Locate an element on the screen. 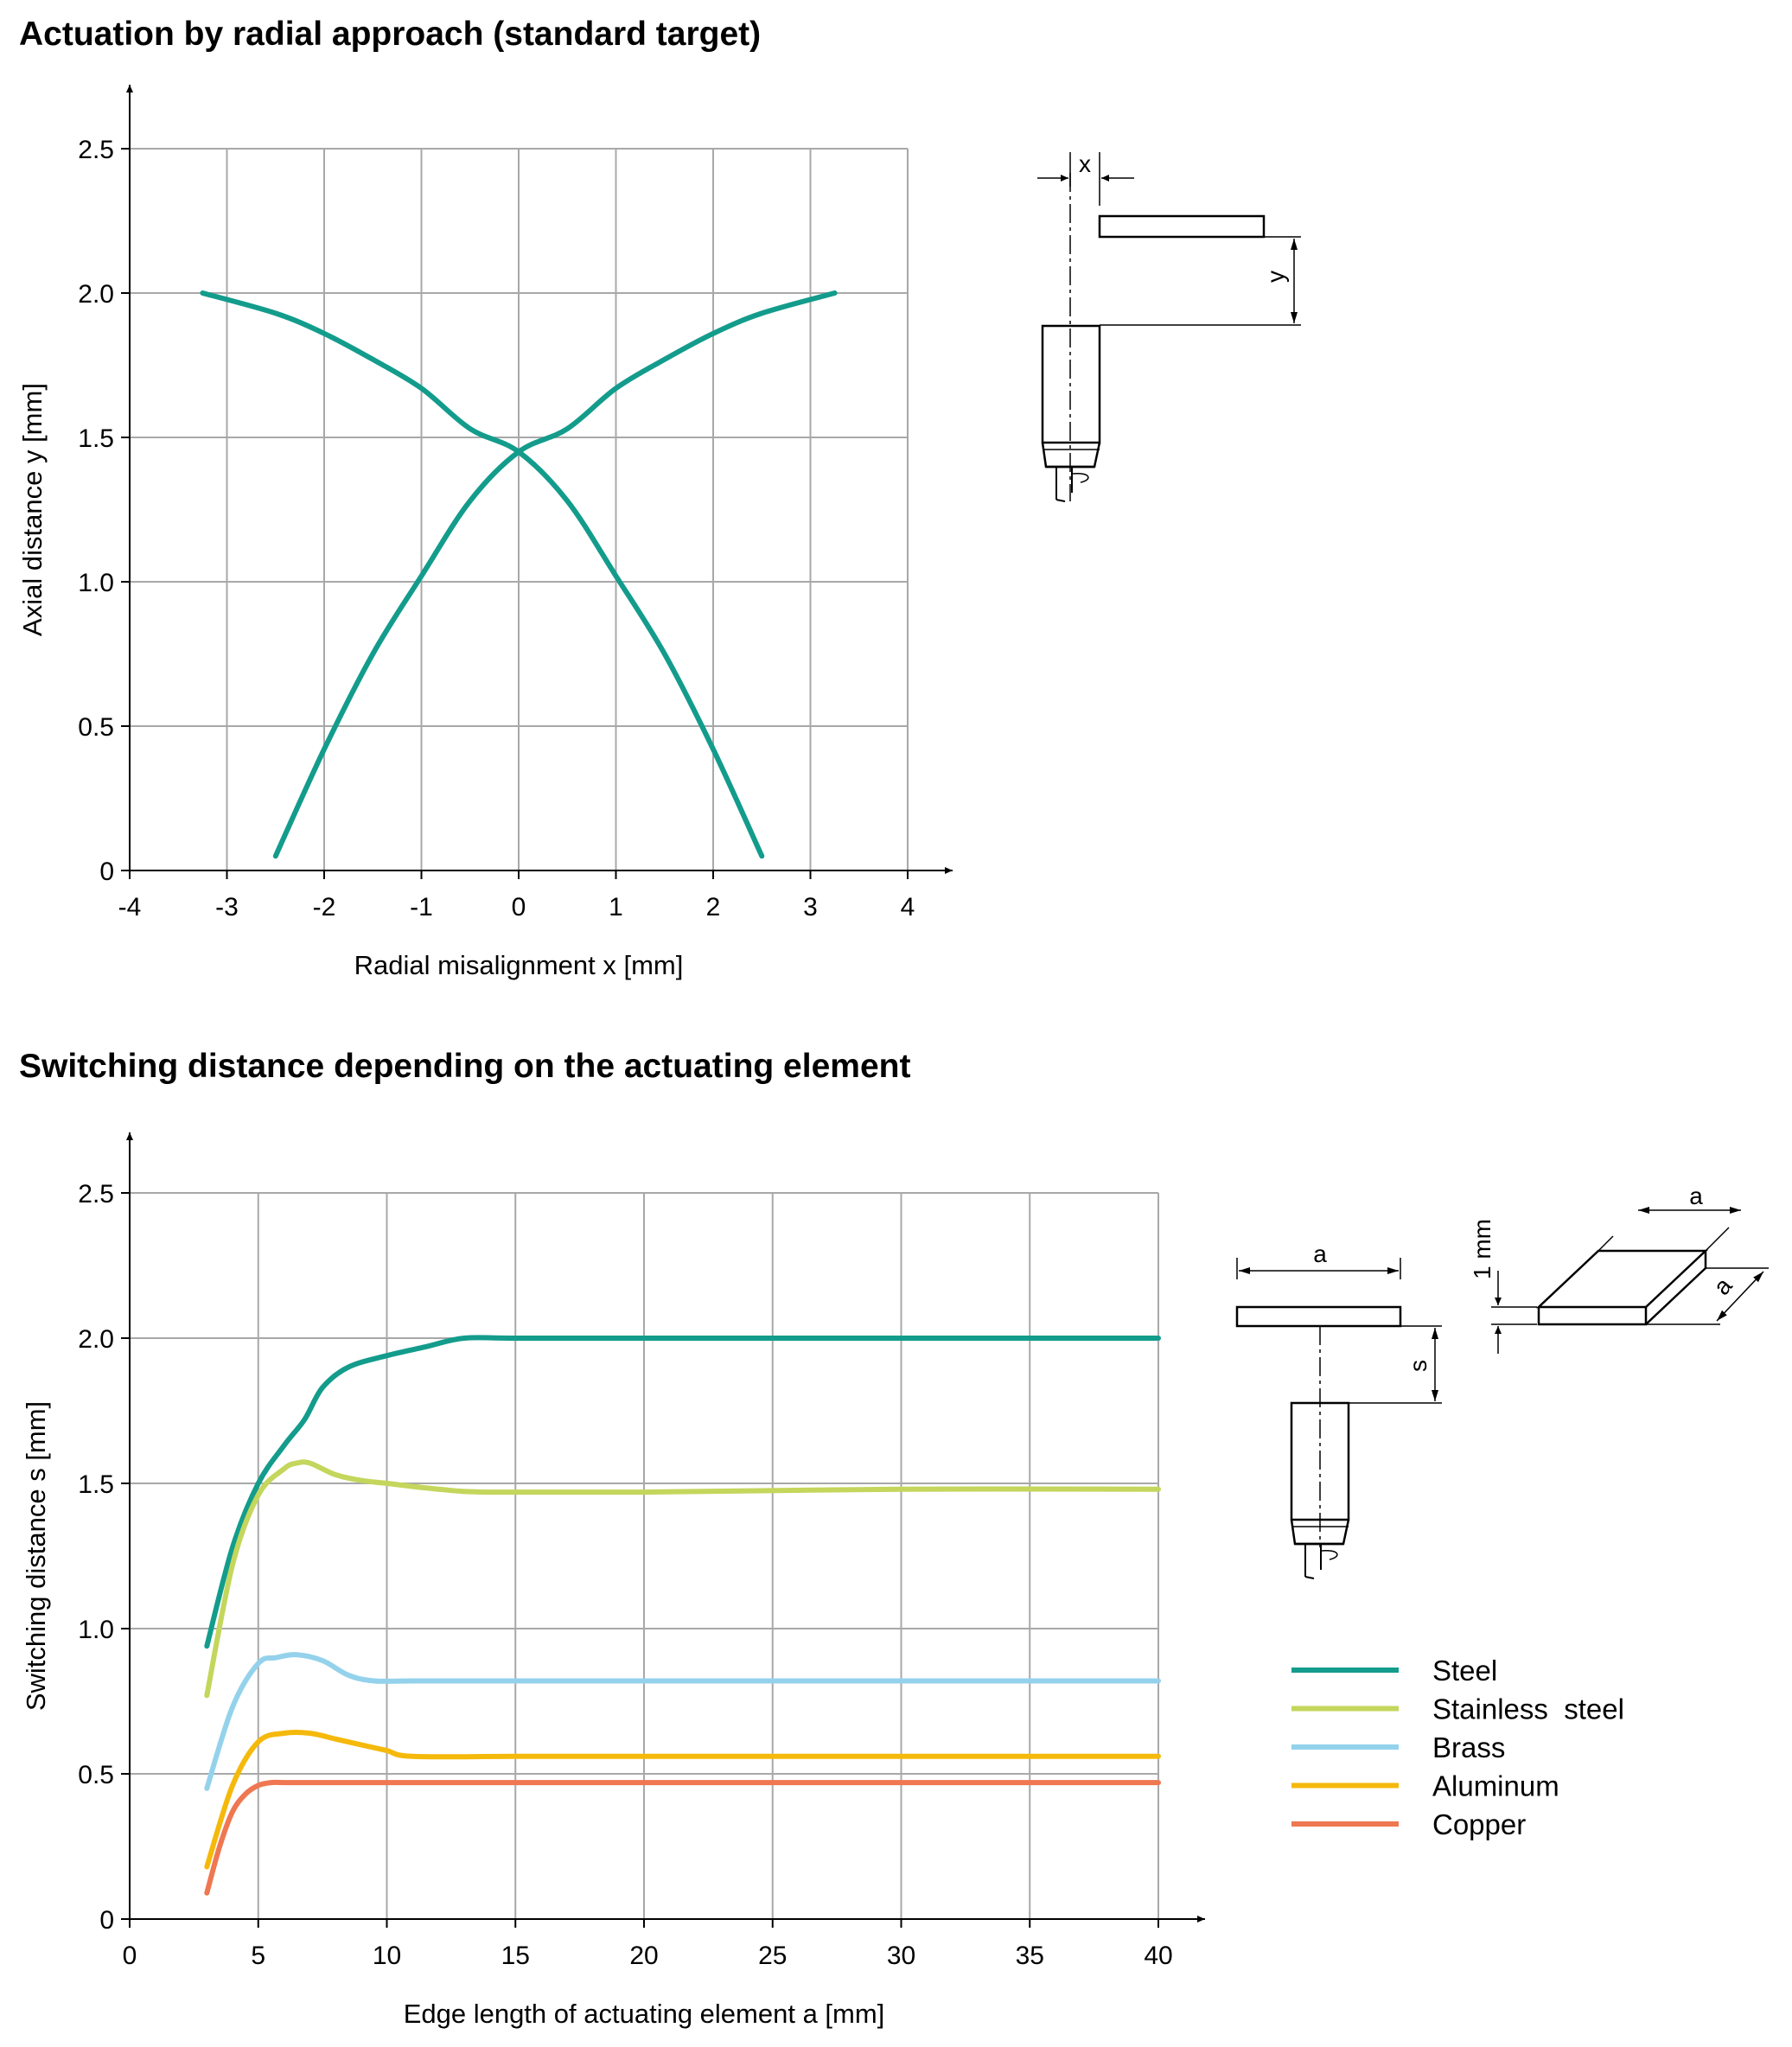 The image size is (1792, 2047). diagram-a-label-top: a is located at coordinates (1696, 1196).